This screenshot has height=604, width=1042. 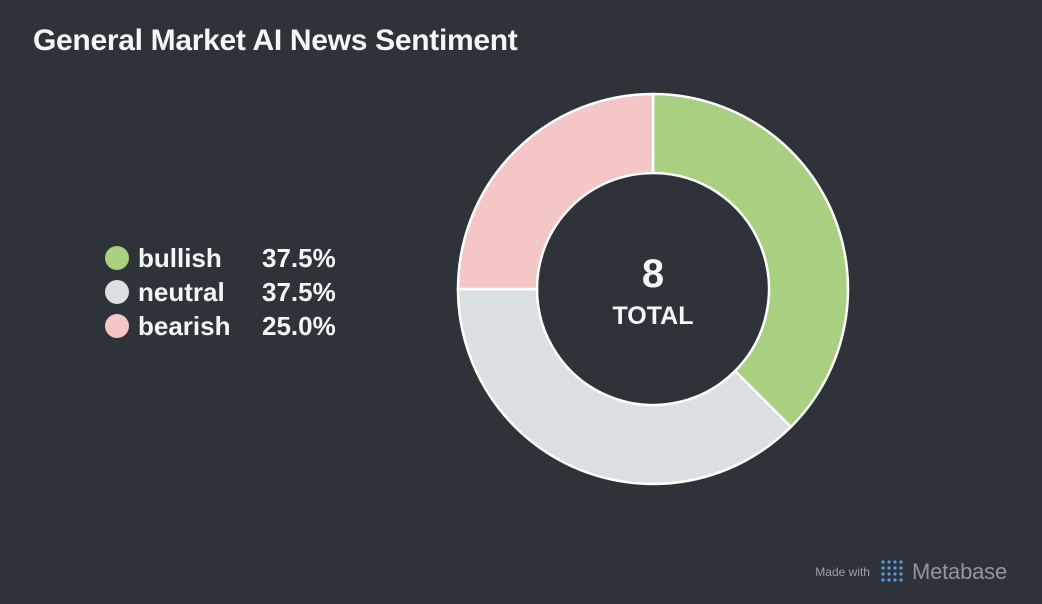 I want to click on legend-percent: 25.0%, so click(x=299, y=325).